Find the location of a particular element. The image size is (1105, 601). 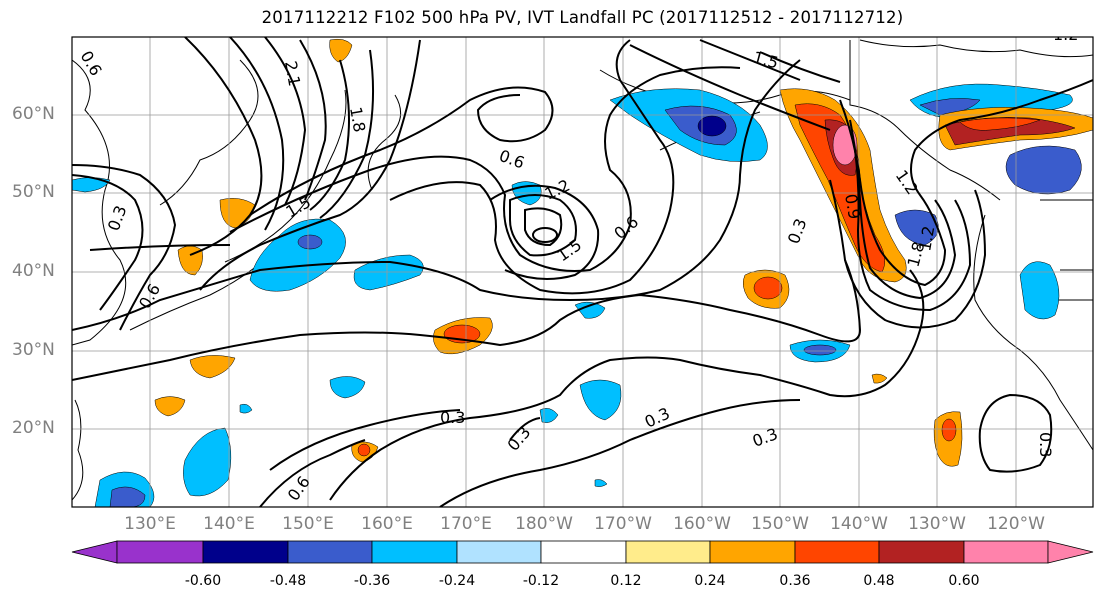

colorbar is located at coordinates (582, 552).